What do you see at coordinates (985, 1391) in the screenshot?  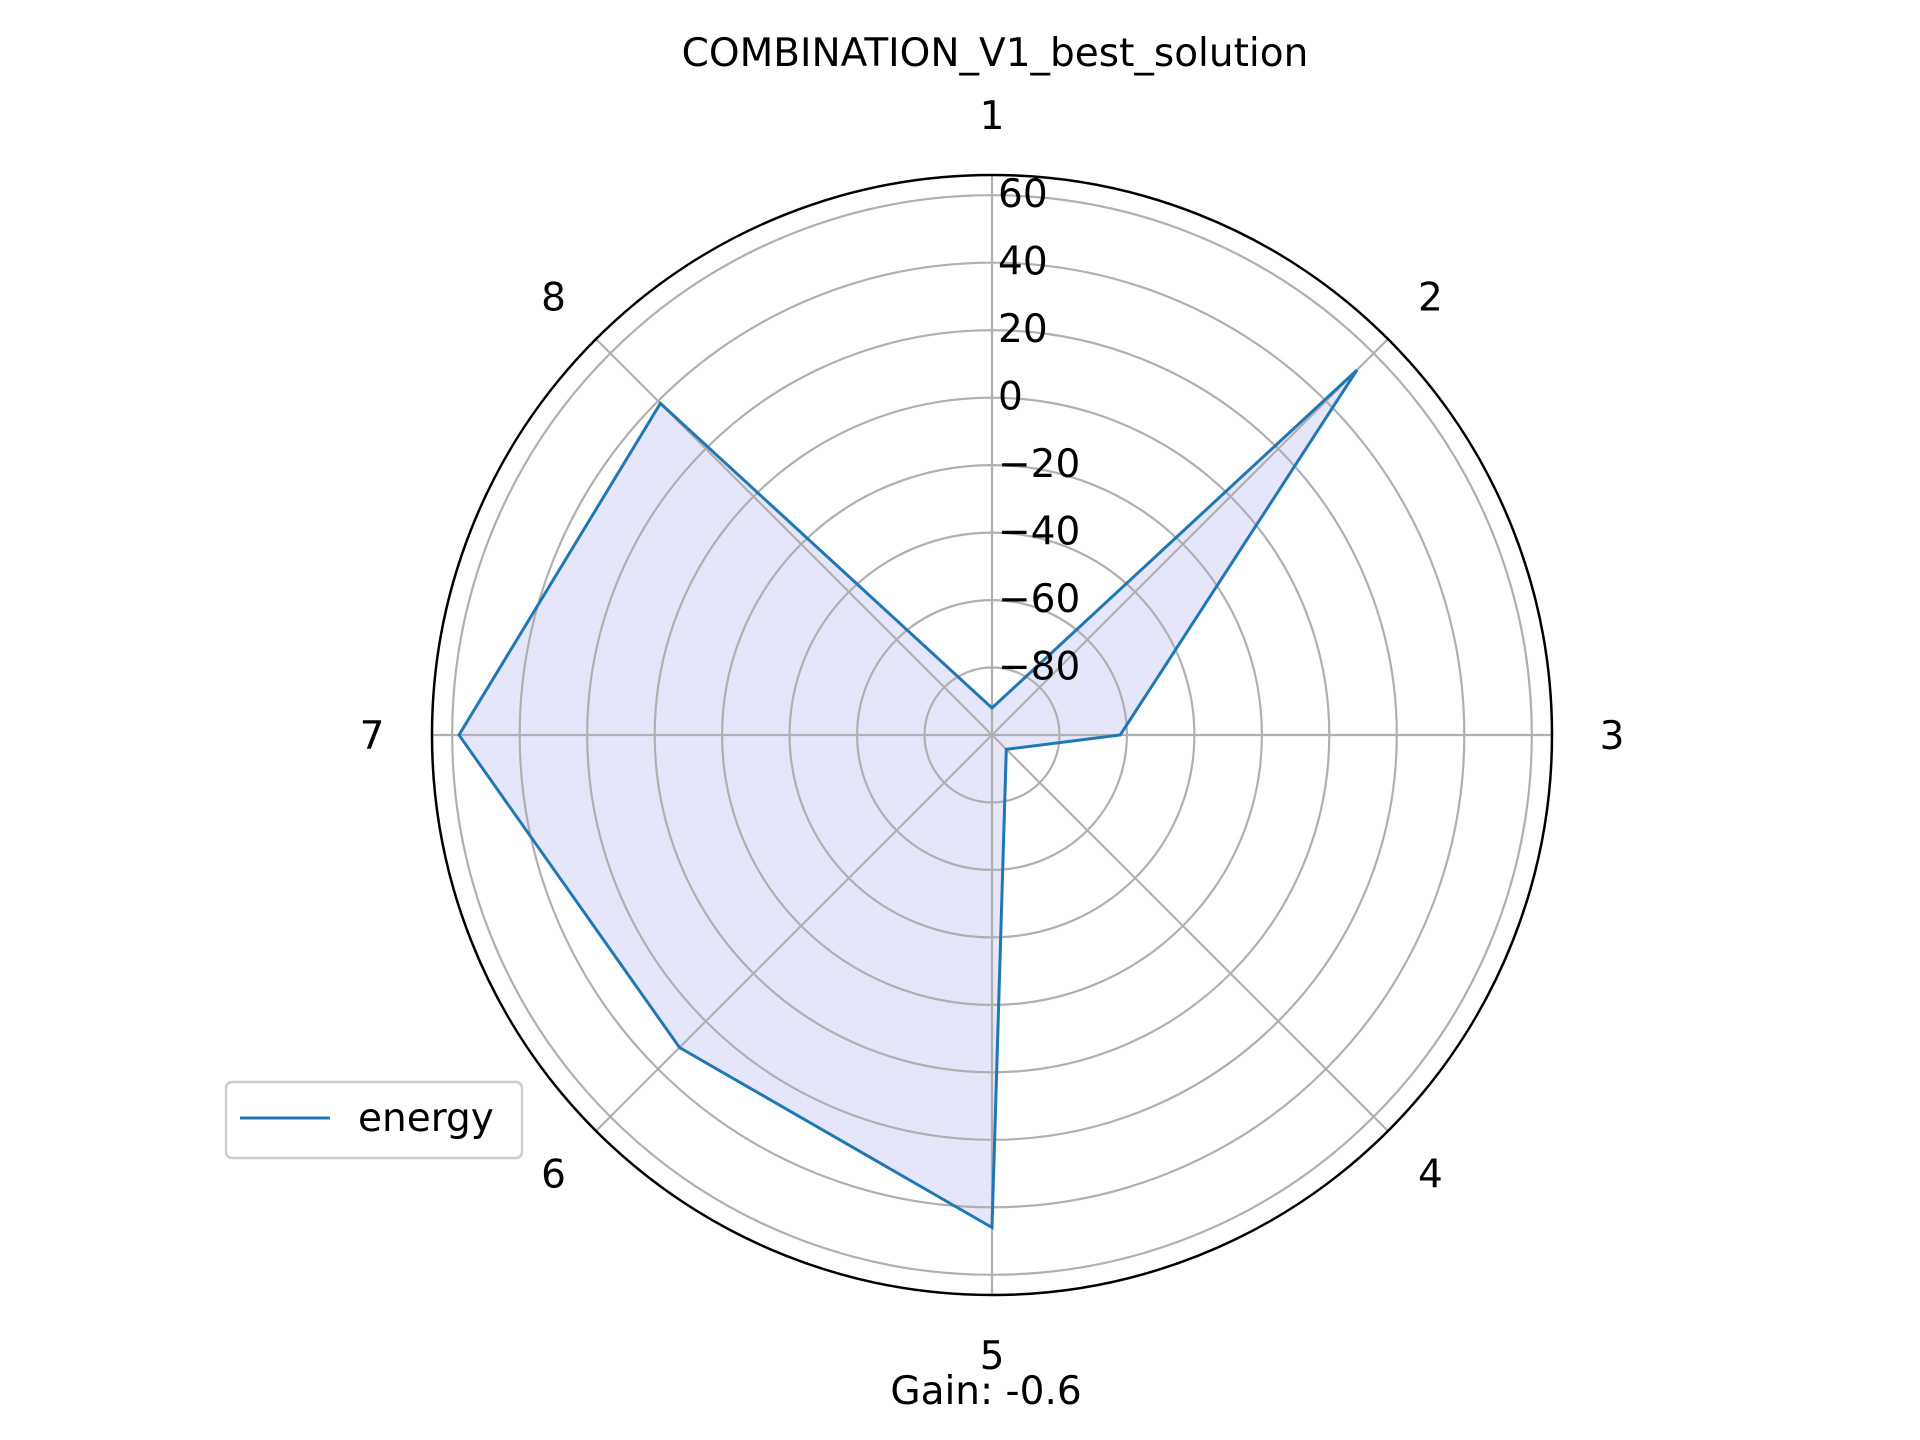 I see `gain-annotation: Gain: -0.6` at bounding box center [985, 1391].